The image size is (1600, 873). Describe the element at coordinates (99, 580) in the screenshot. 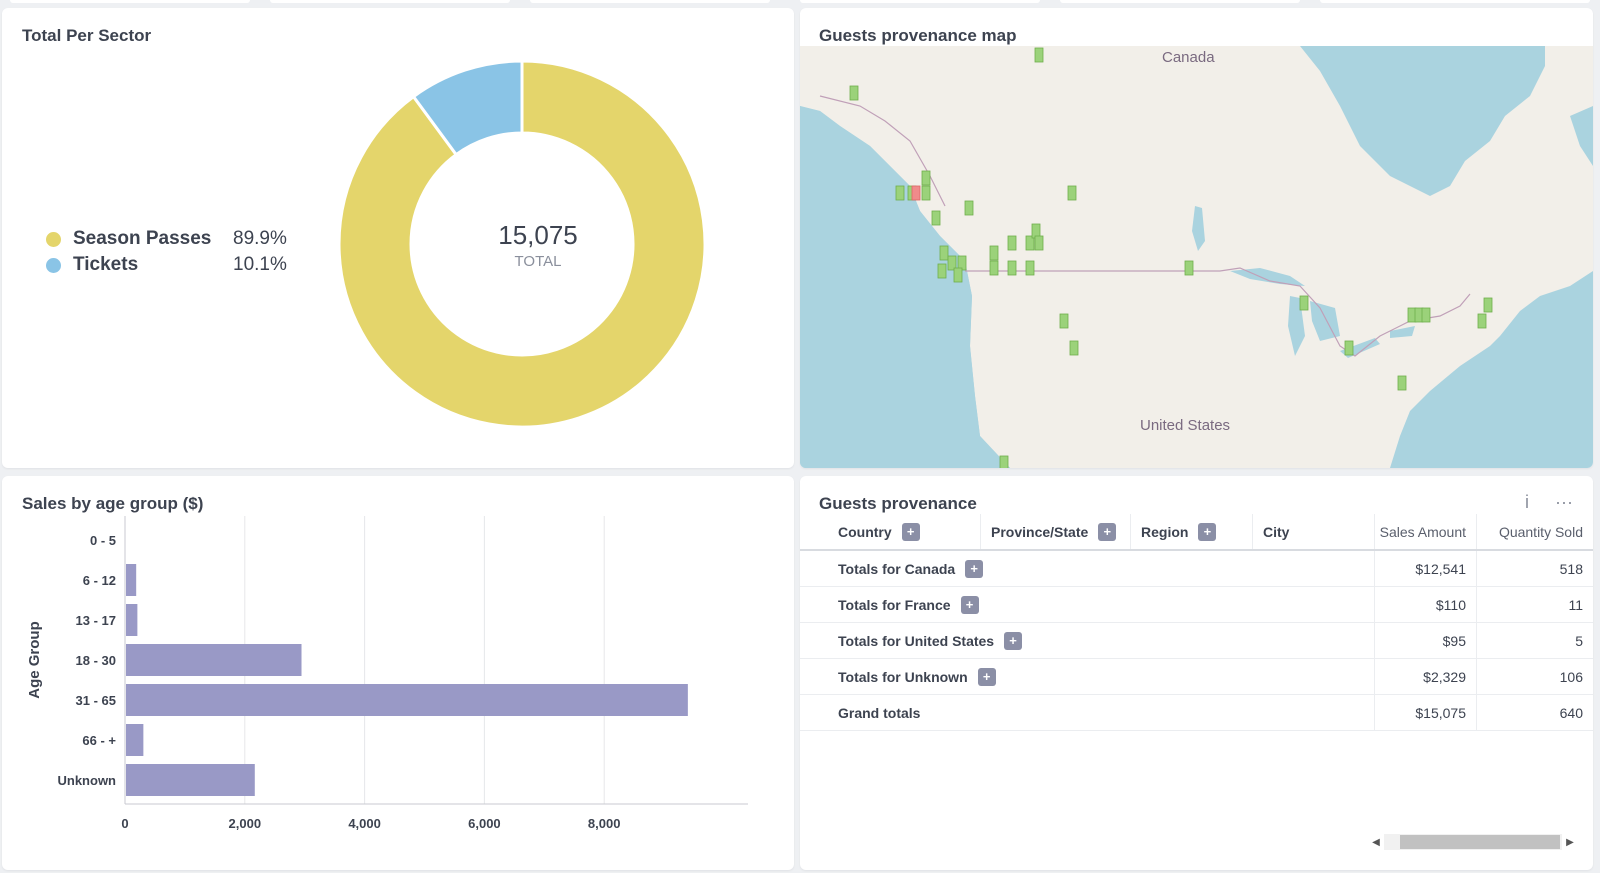

I see `y-tick-label: 6 - 12` at that location.